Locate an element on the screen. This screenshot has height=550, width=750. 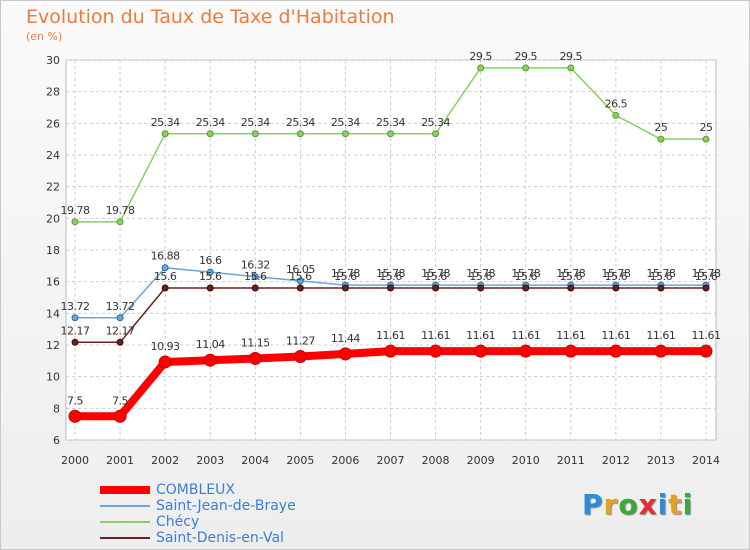
y-tick-label: 20 is located at coordinates (53, 218).